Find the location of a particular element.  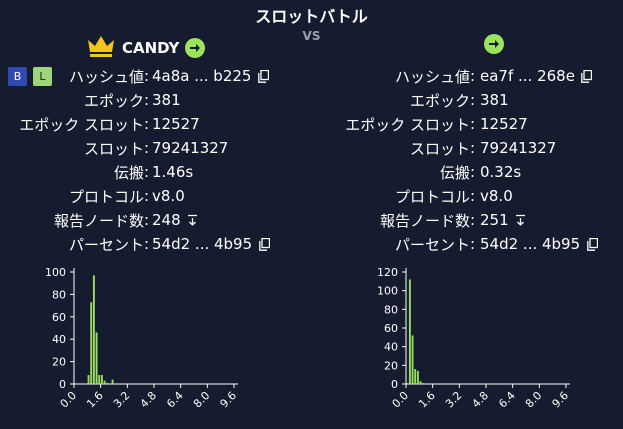

info-value: 381 is located at coordinates (166, 100).